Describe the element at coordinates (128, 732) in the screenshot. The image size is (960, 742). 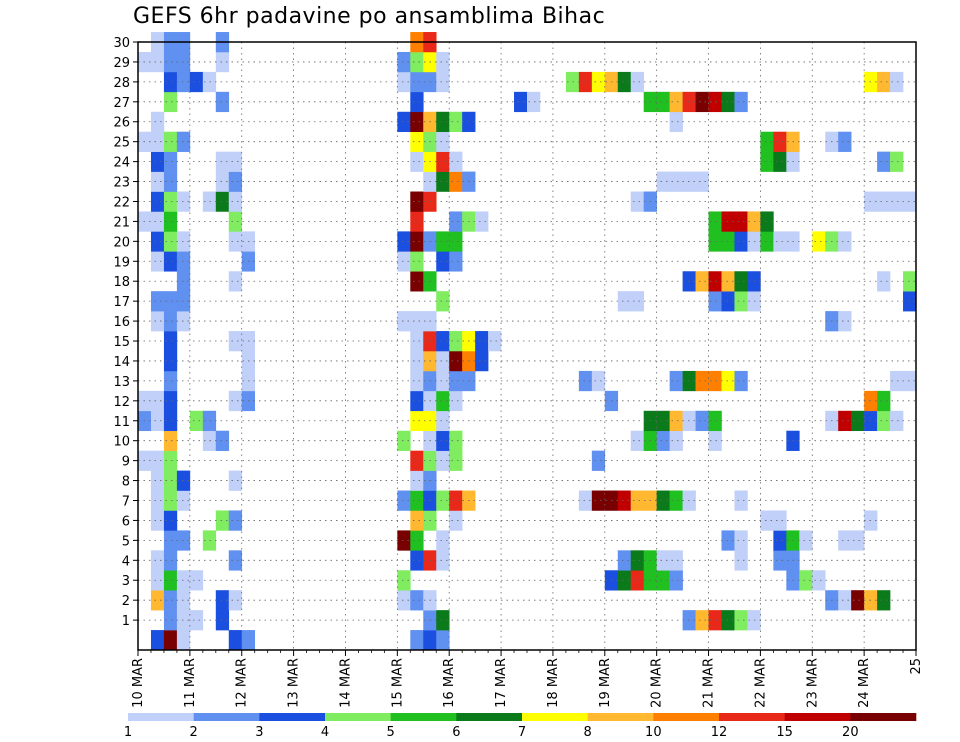
I see `colorbar-label: 1` at that location.